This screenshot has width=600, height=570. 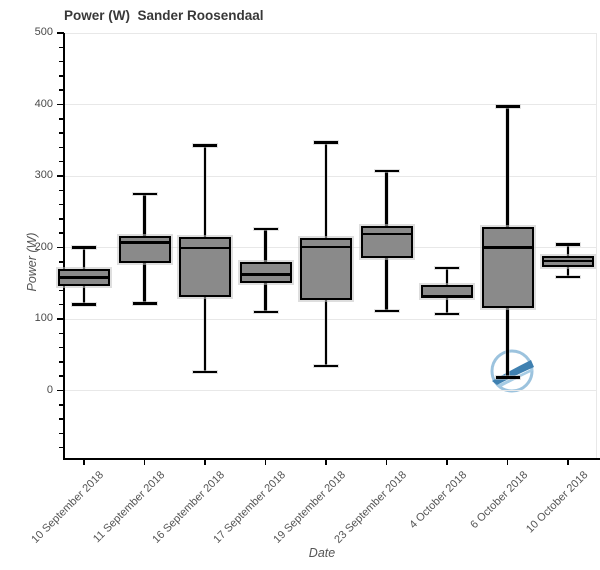 I want to click on y-tick-label: 300, so click(x=43, y=175).